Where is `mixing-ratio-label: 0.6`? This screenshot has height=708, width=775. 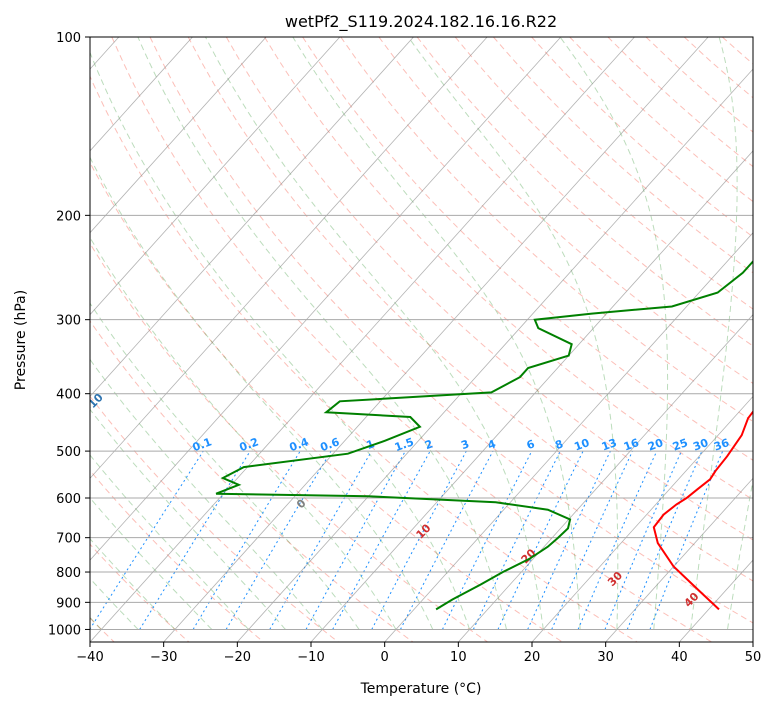
mixing-ratio-label: 0.6 is located at coordinates (329, 444).